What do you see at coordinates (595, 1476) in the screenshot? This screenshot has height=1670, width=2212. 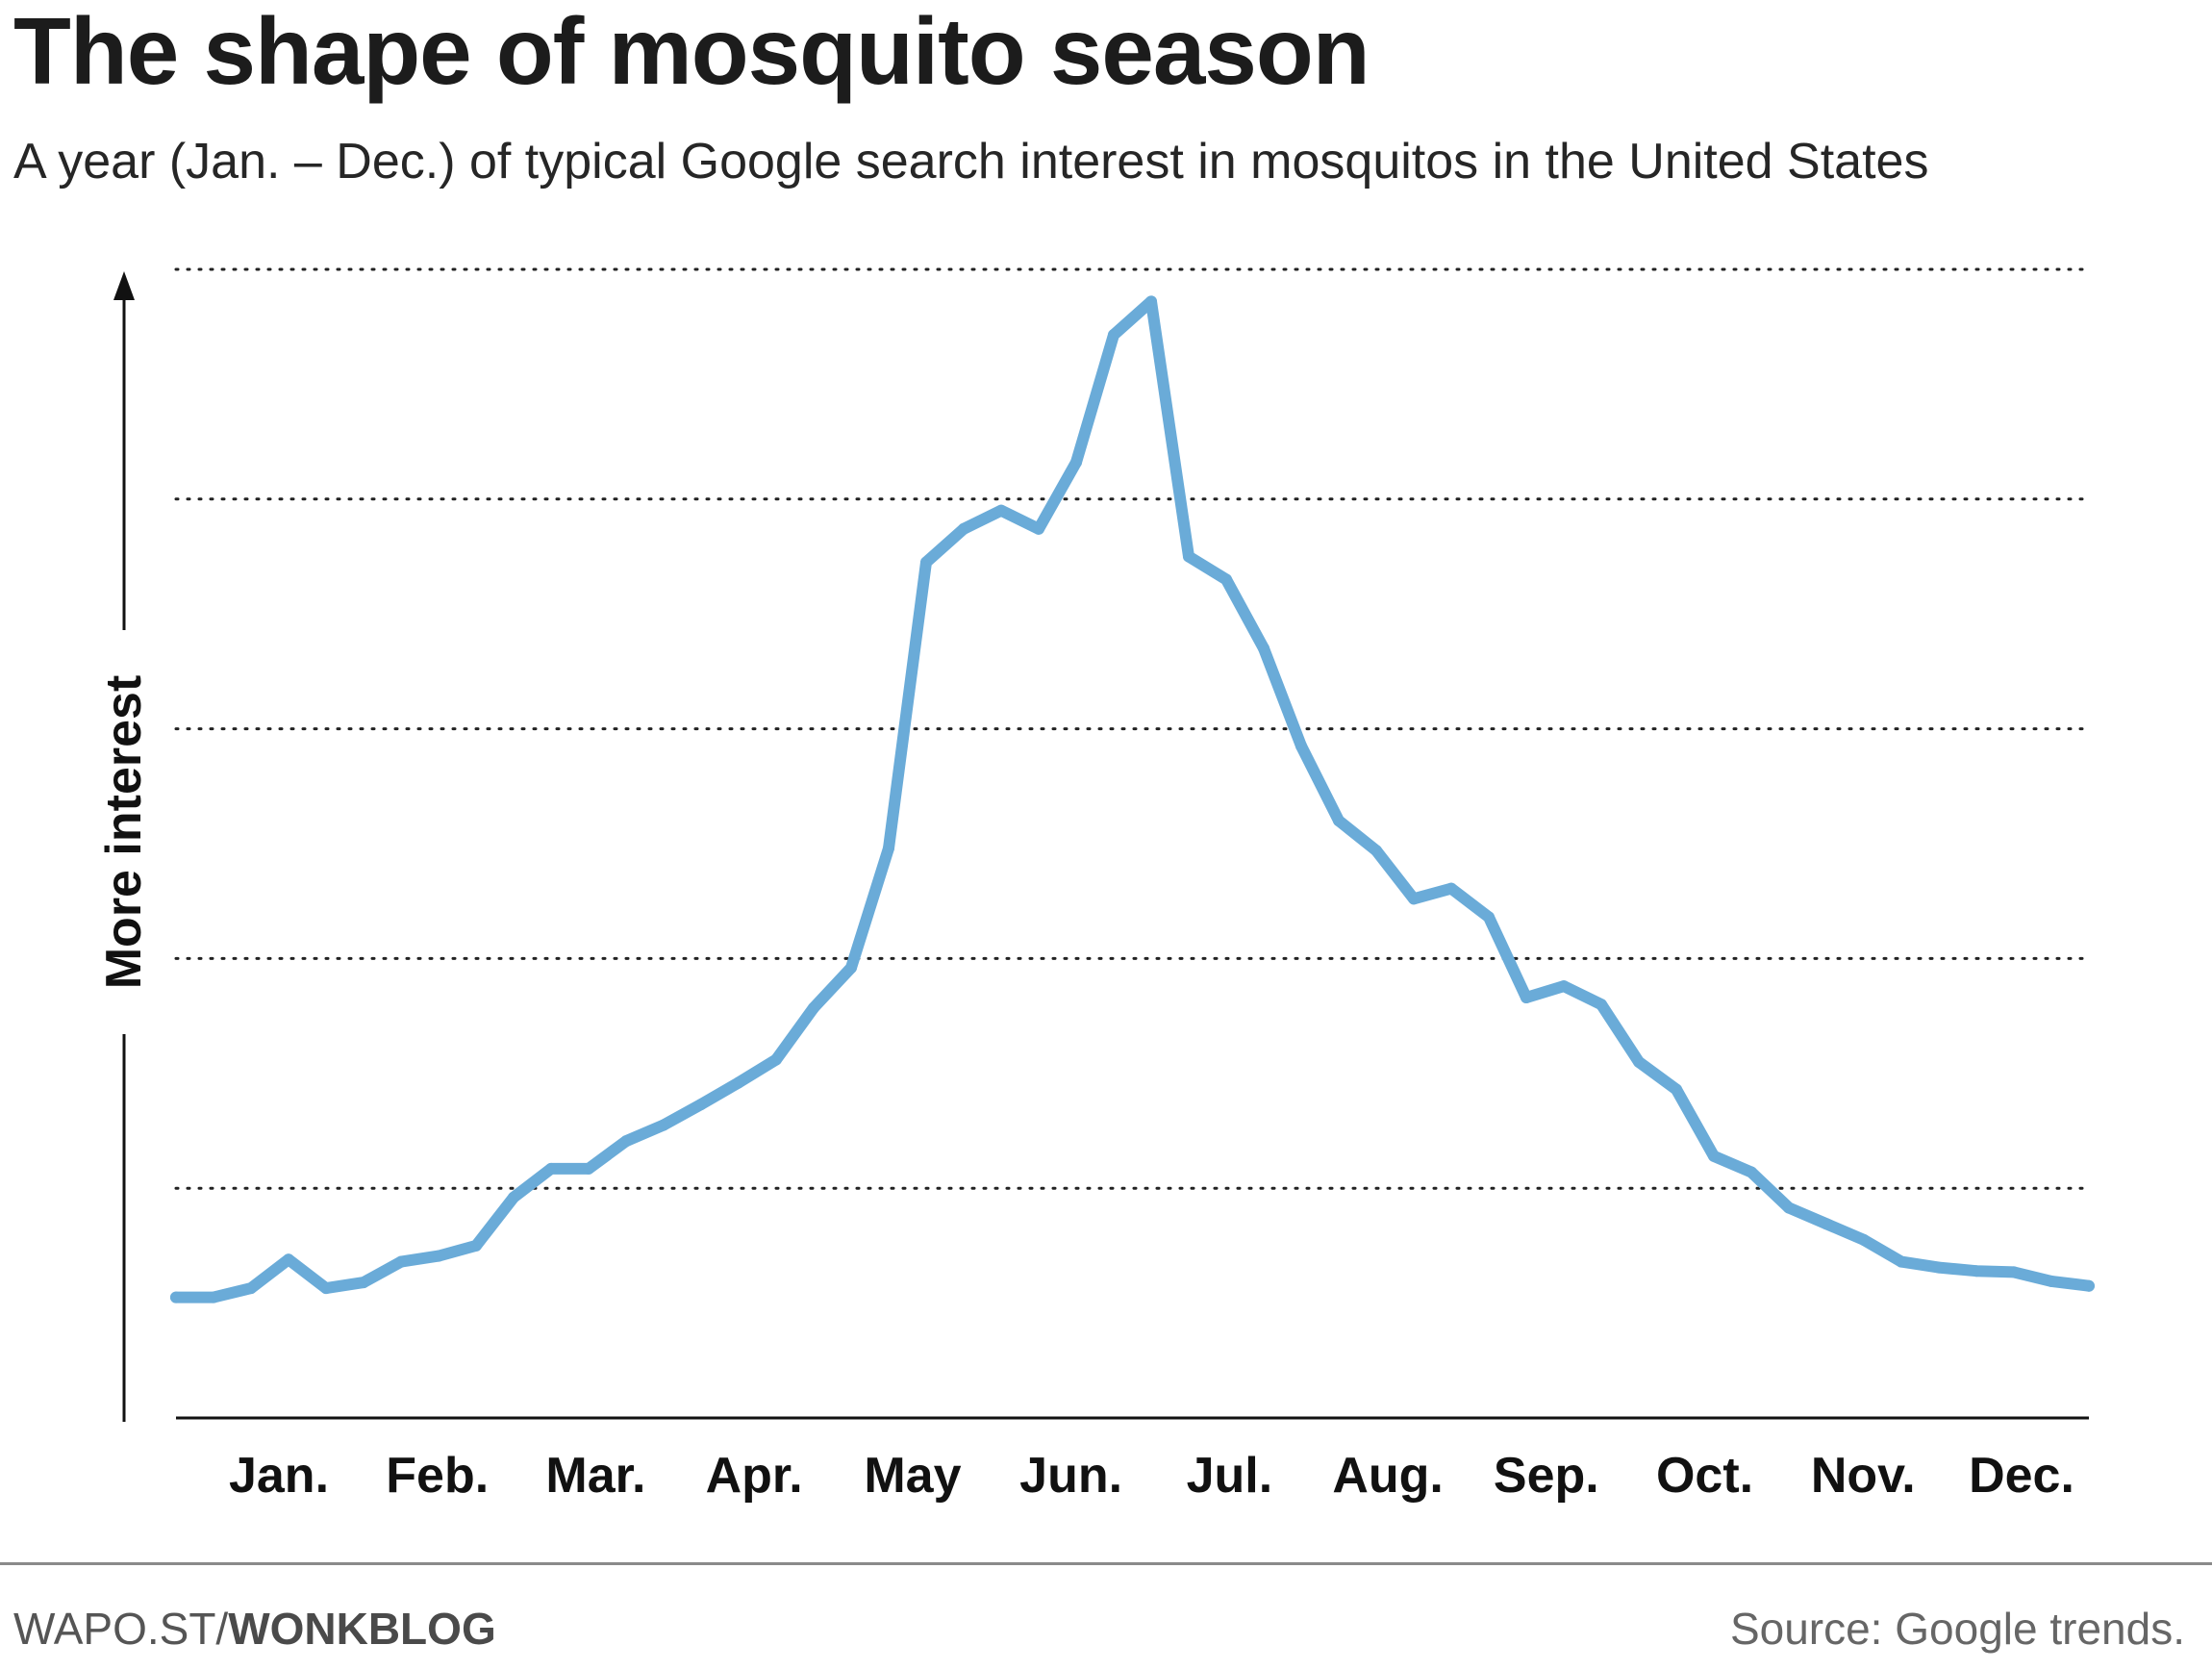 I see `x-tick-label: Mar.` at bounding box center [595, 1476].